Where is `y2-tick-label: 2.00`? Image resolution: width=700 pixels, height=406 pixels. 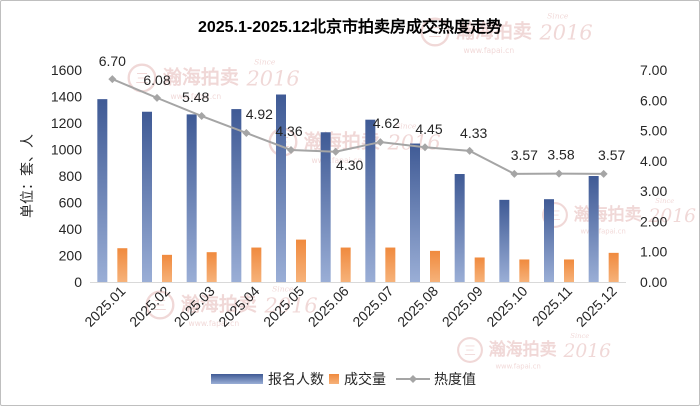
y2-tick-label: 2.00 is located at coordinates (653, 221).